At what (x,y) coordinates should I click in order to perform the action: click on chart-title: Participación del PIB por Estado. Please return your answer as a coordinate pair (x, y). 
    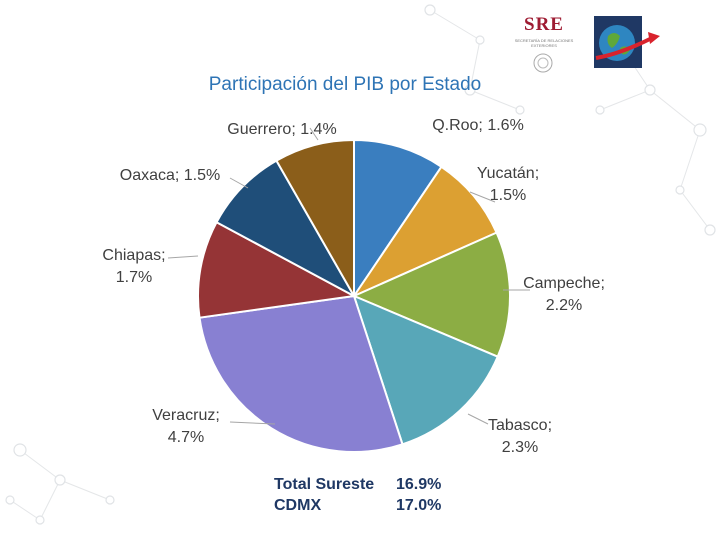
    Looking at the image, I should click on (345, 84).